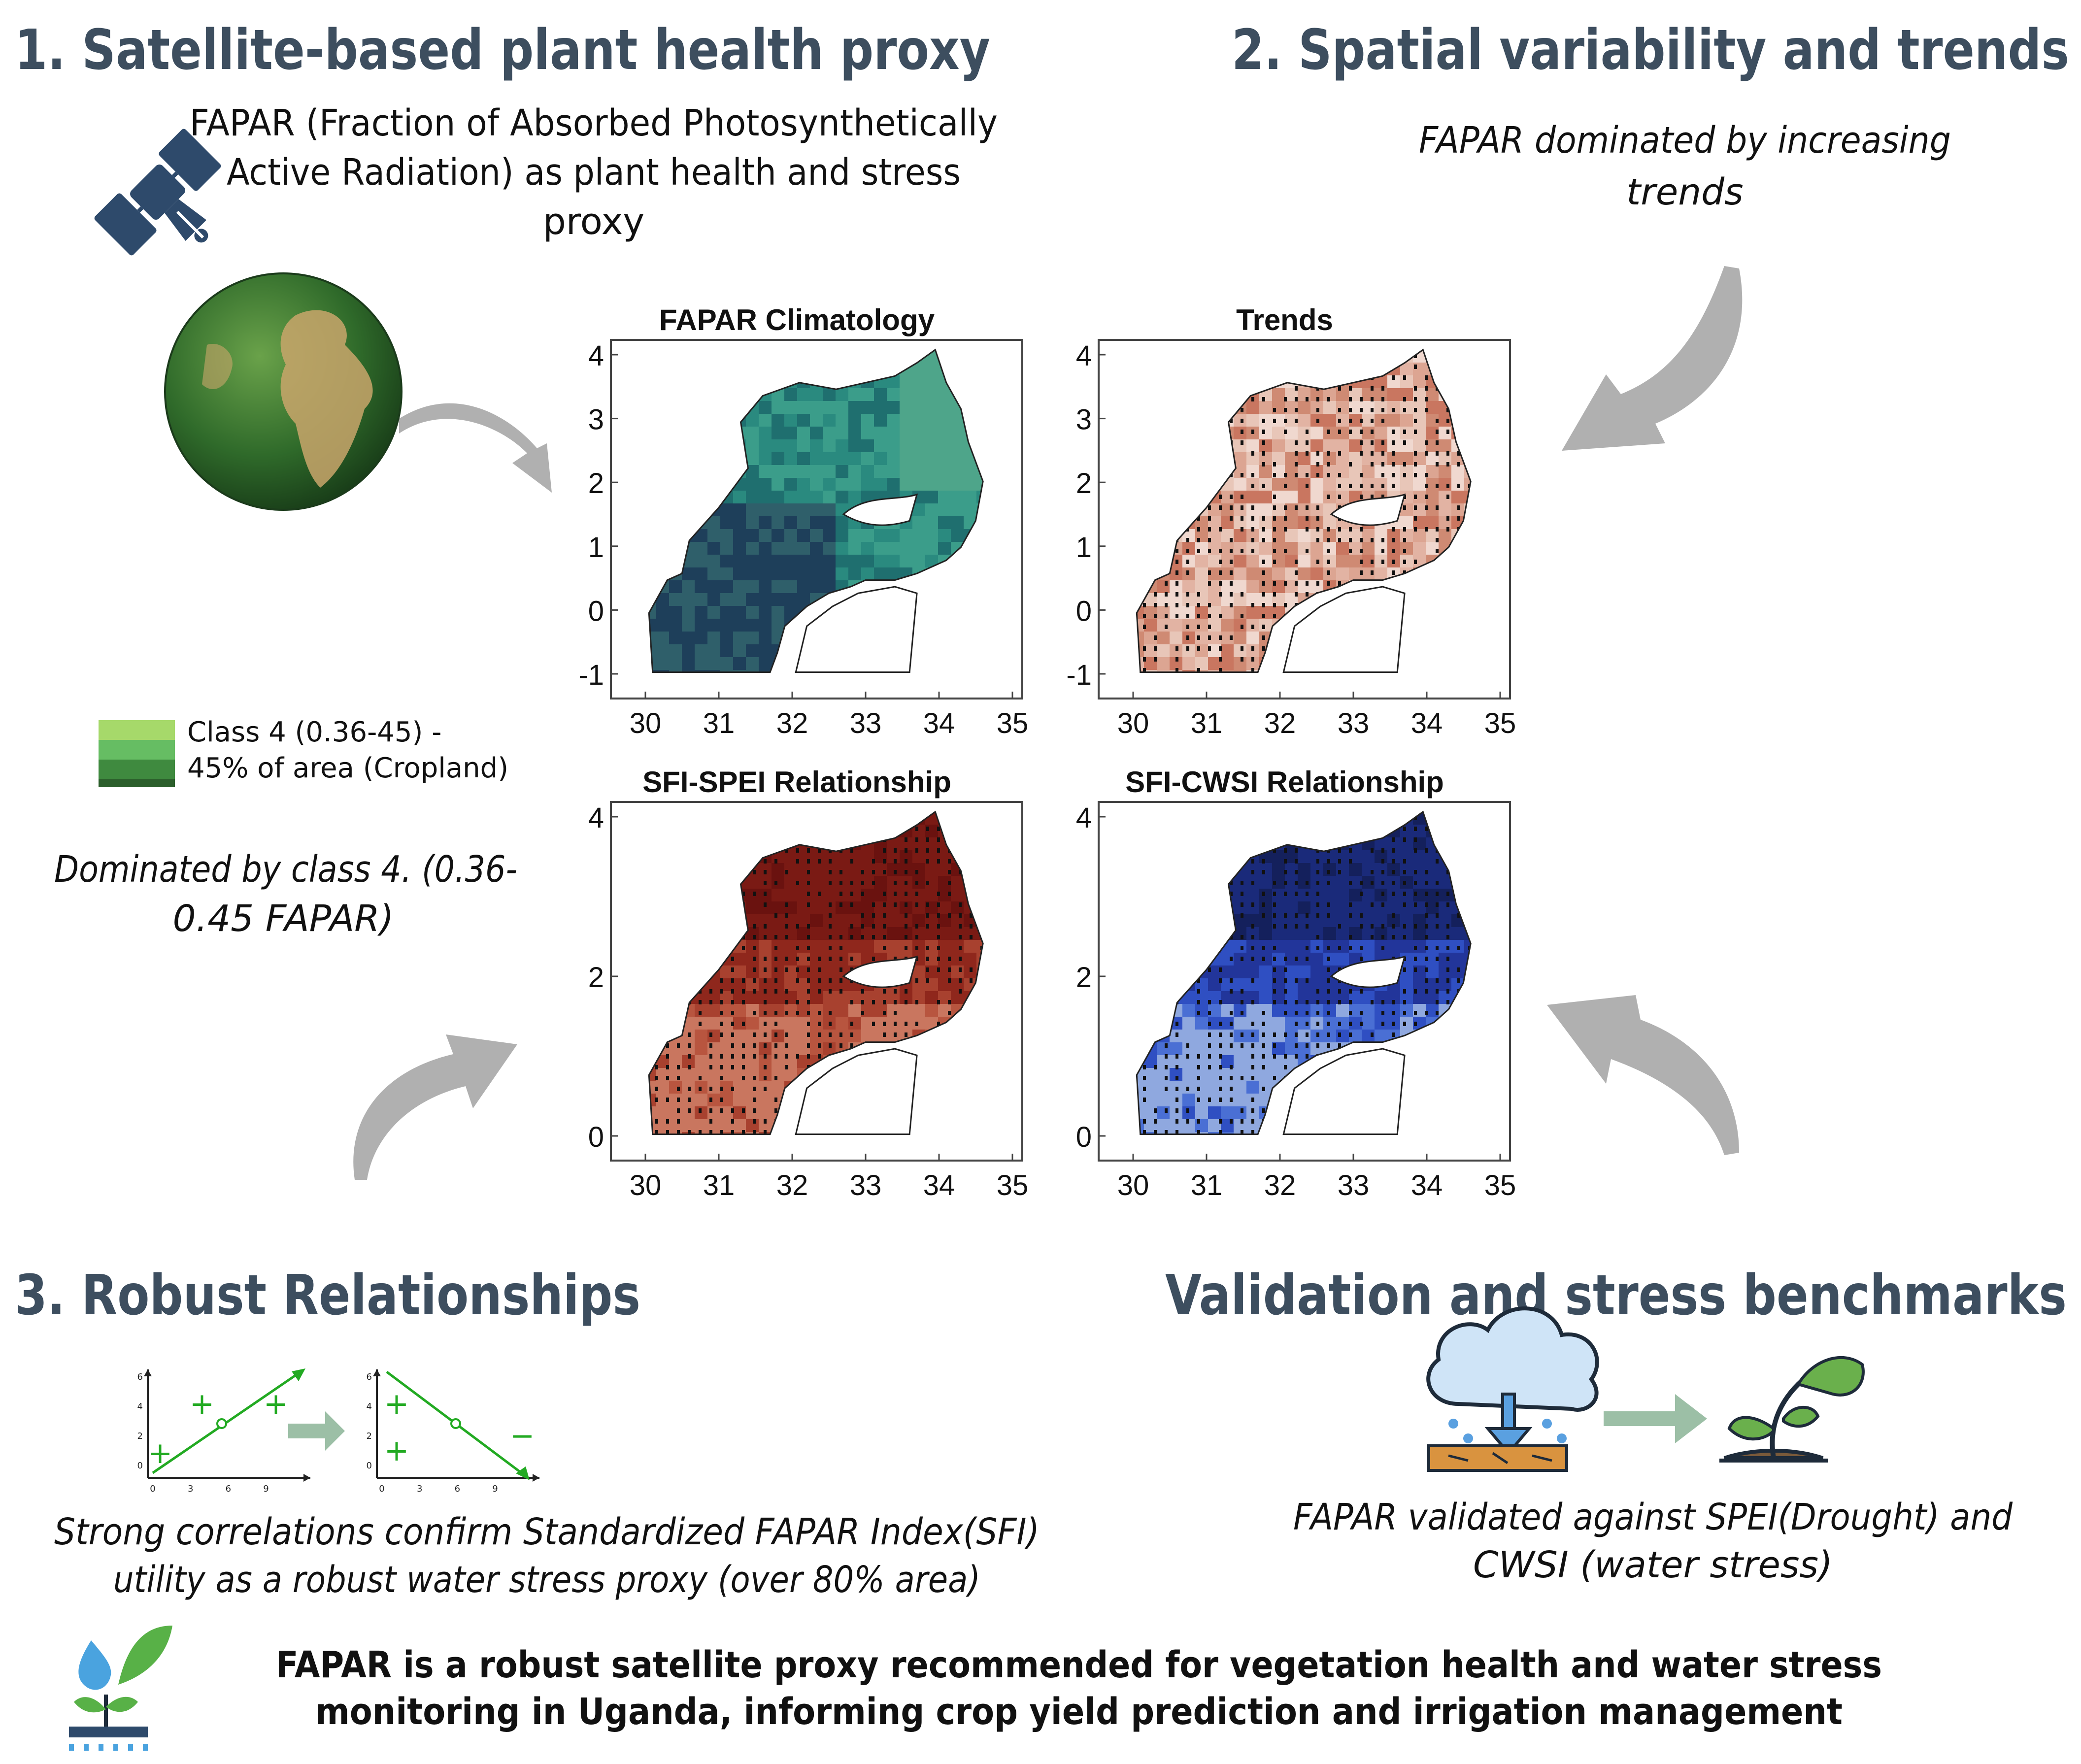  I want to click on mini-y-tick: 6, so click(369, 1377).